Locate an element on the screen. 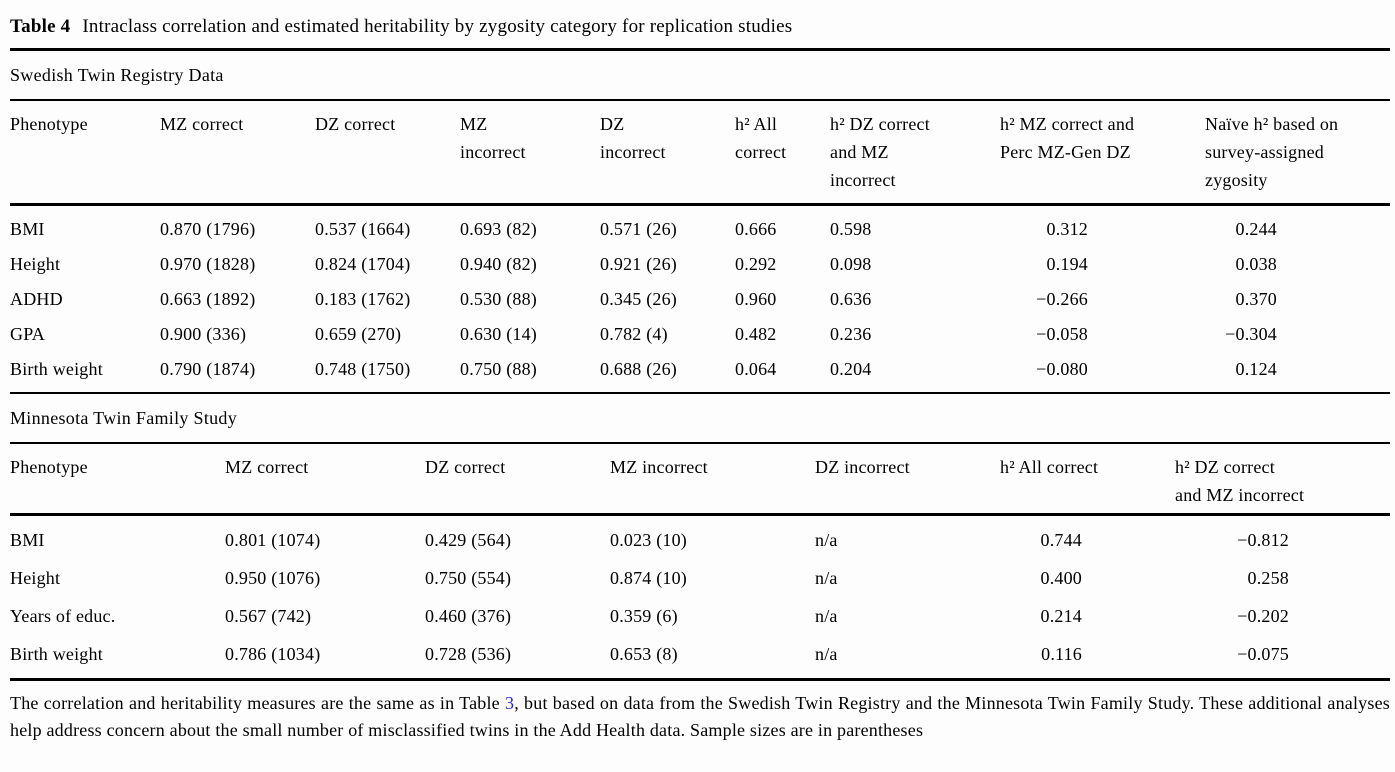 This screenshot has height=772, width=1395. cell: 0.748 (1750) is located at coordinates (363, 368).